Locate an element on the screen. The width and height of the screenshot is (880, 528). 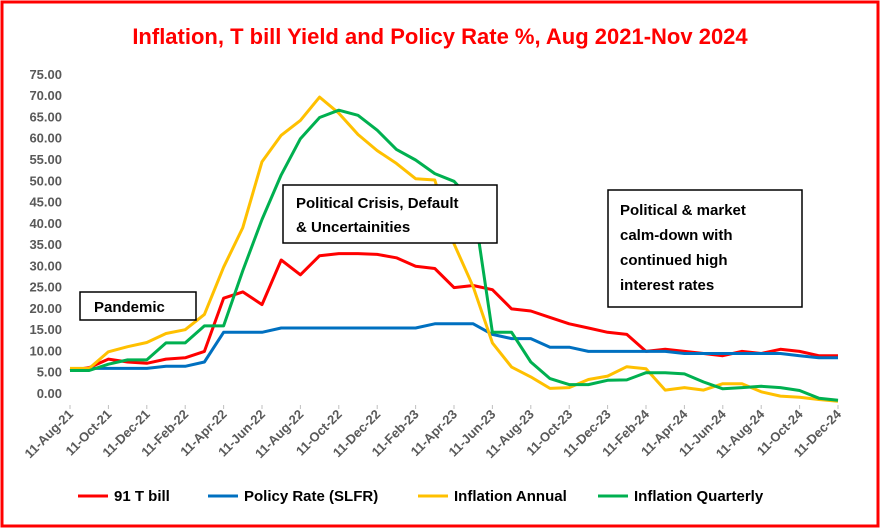
y-tick-label: 0.00 is located at coordinates (49, 393).